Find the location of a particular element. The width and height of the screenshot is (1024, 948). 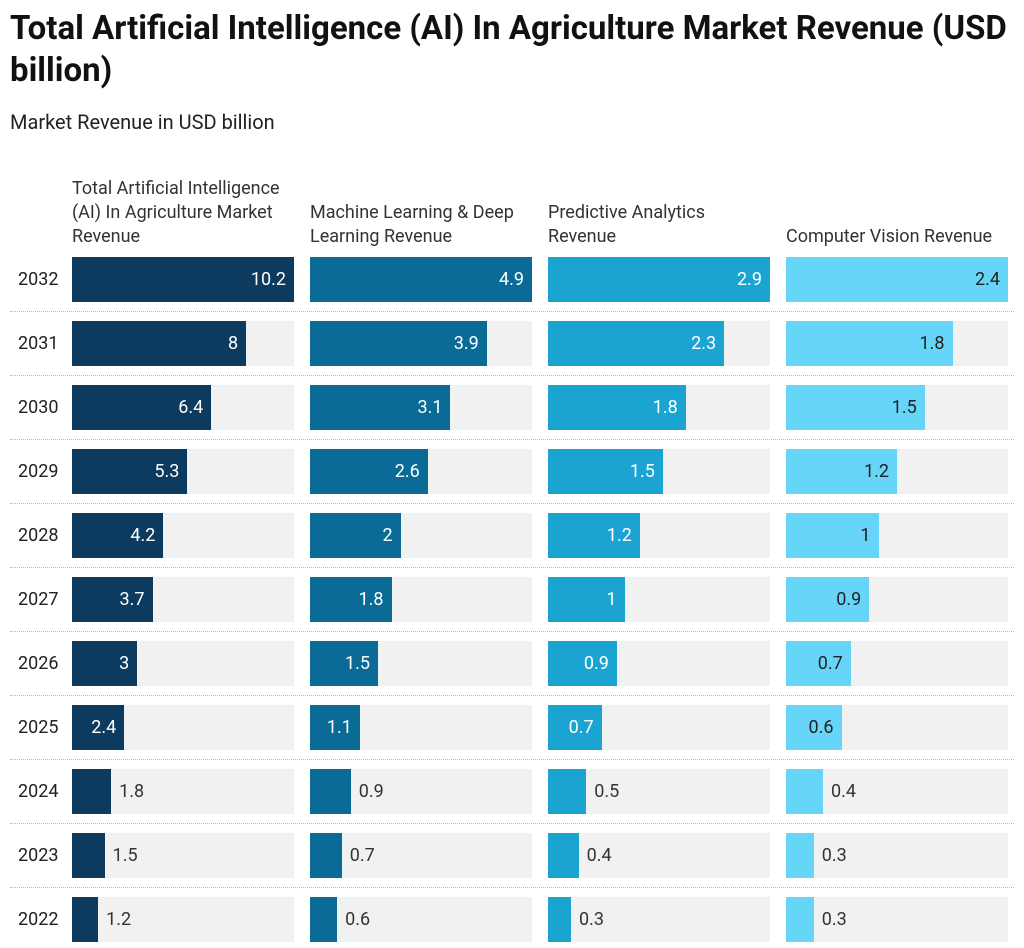

value-label: 2.6 is located at coordinates (407, 471).